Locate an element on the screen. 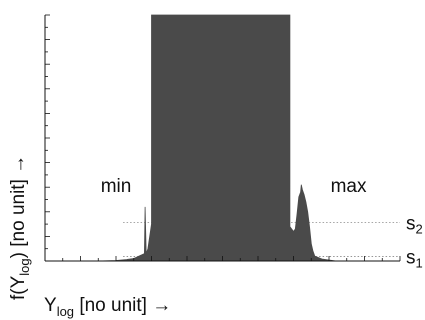  reference-label-s1: s1 is located at coordinates (414, 259).